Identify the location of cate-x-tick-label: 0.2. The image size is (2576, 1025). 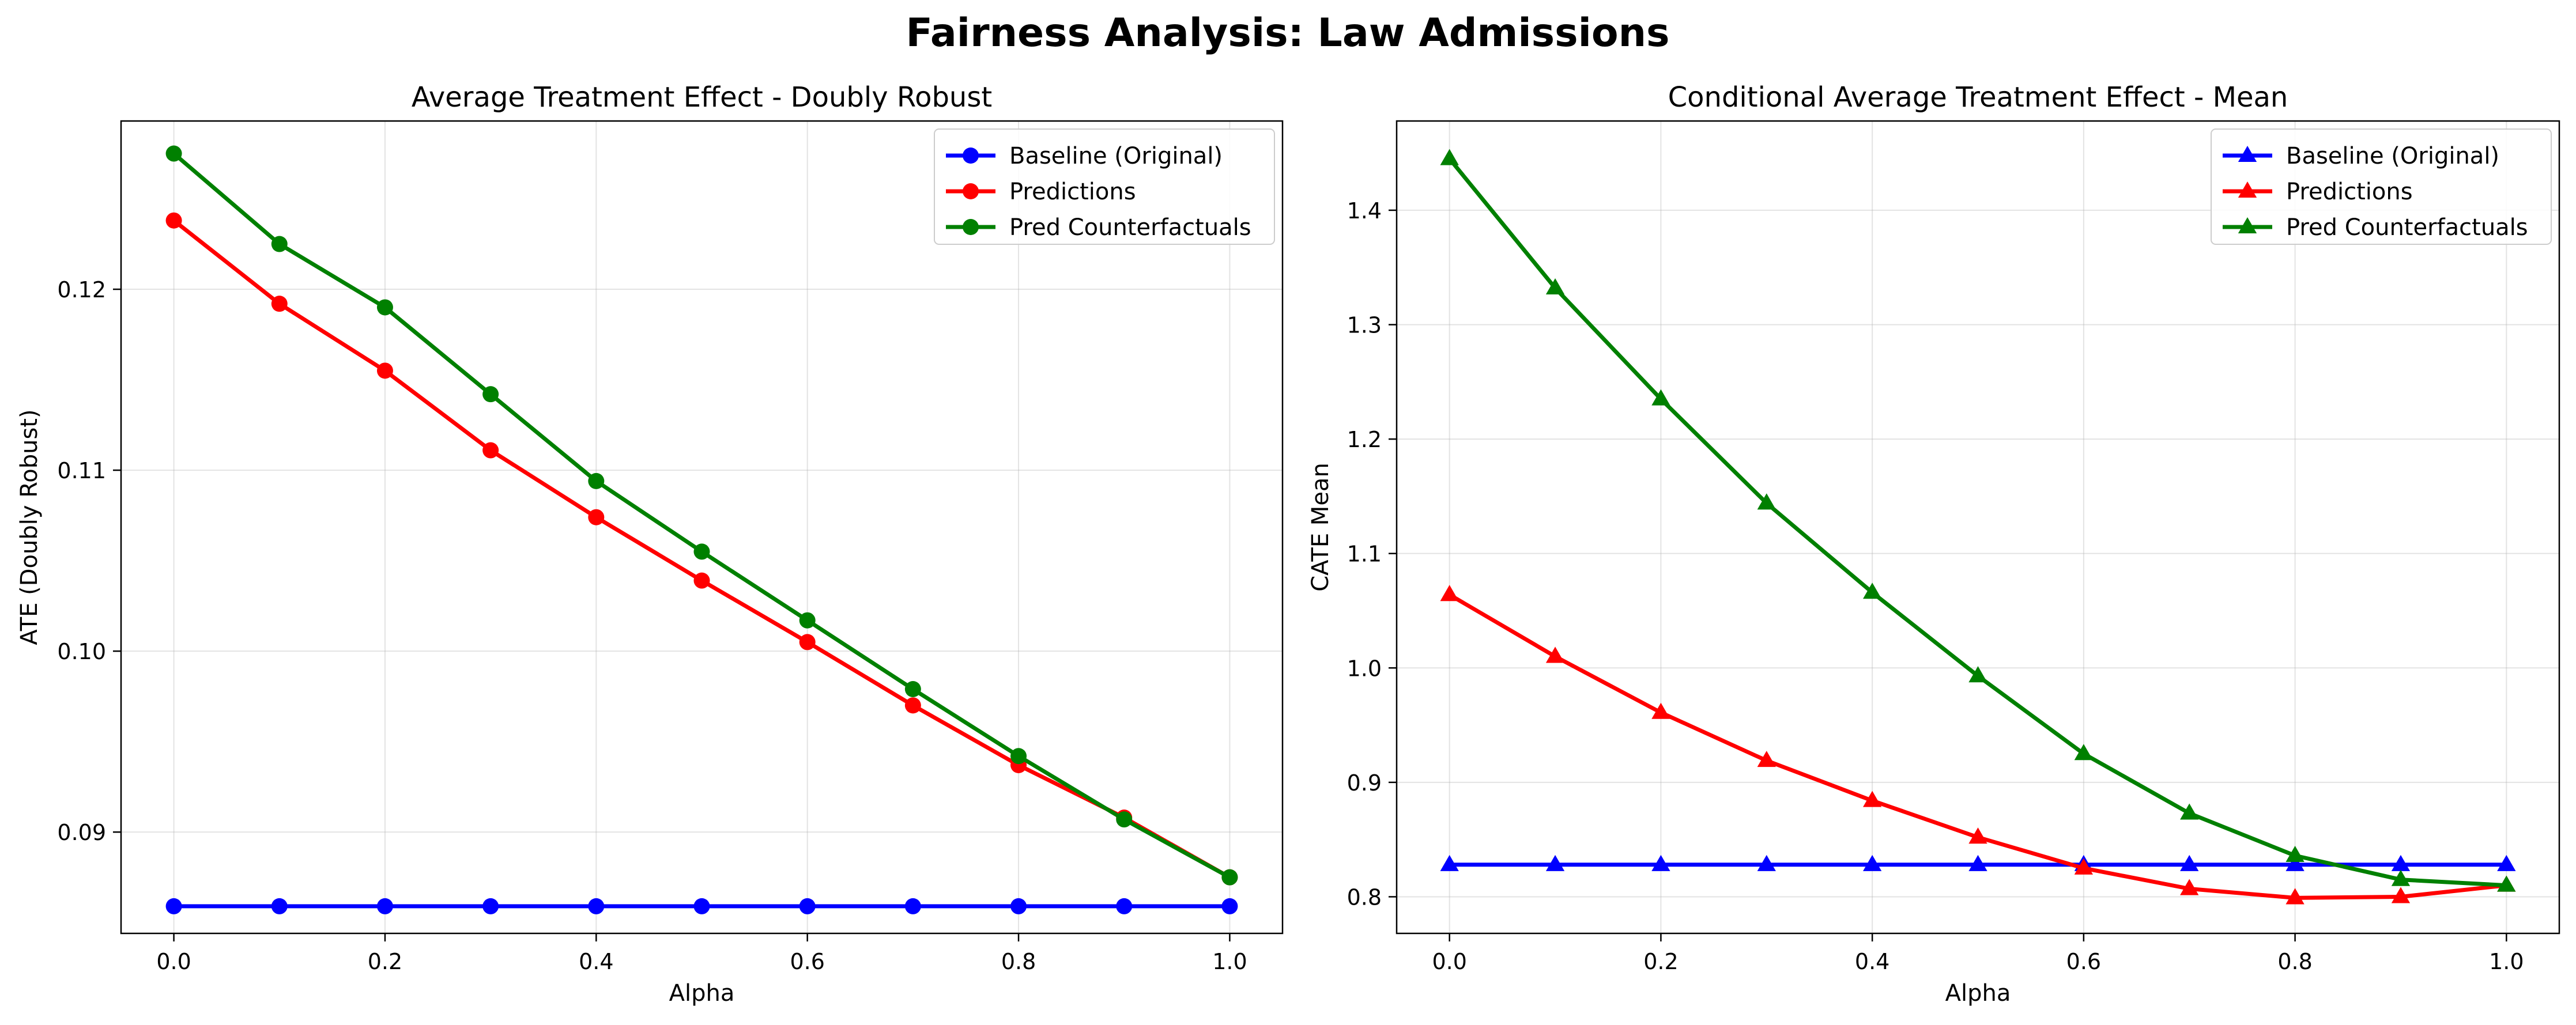
(1660, 961).